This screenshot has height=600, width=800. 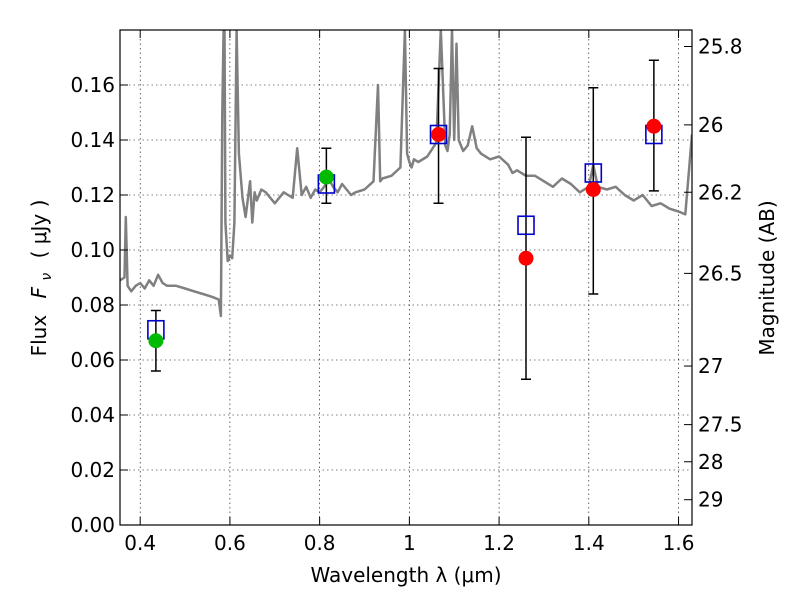 I want to click on y-tick-label: 0.04, so click(x=92, y=415).